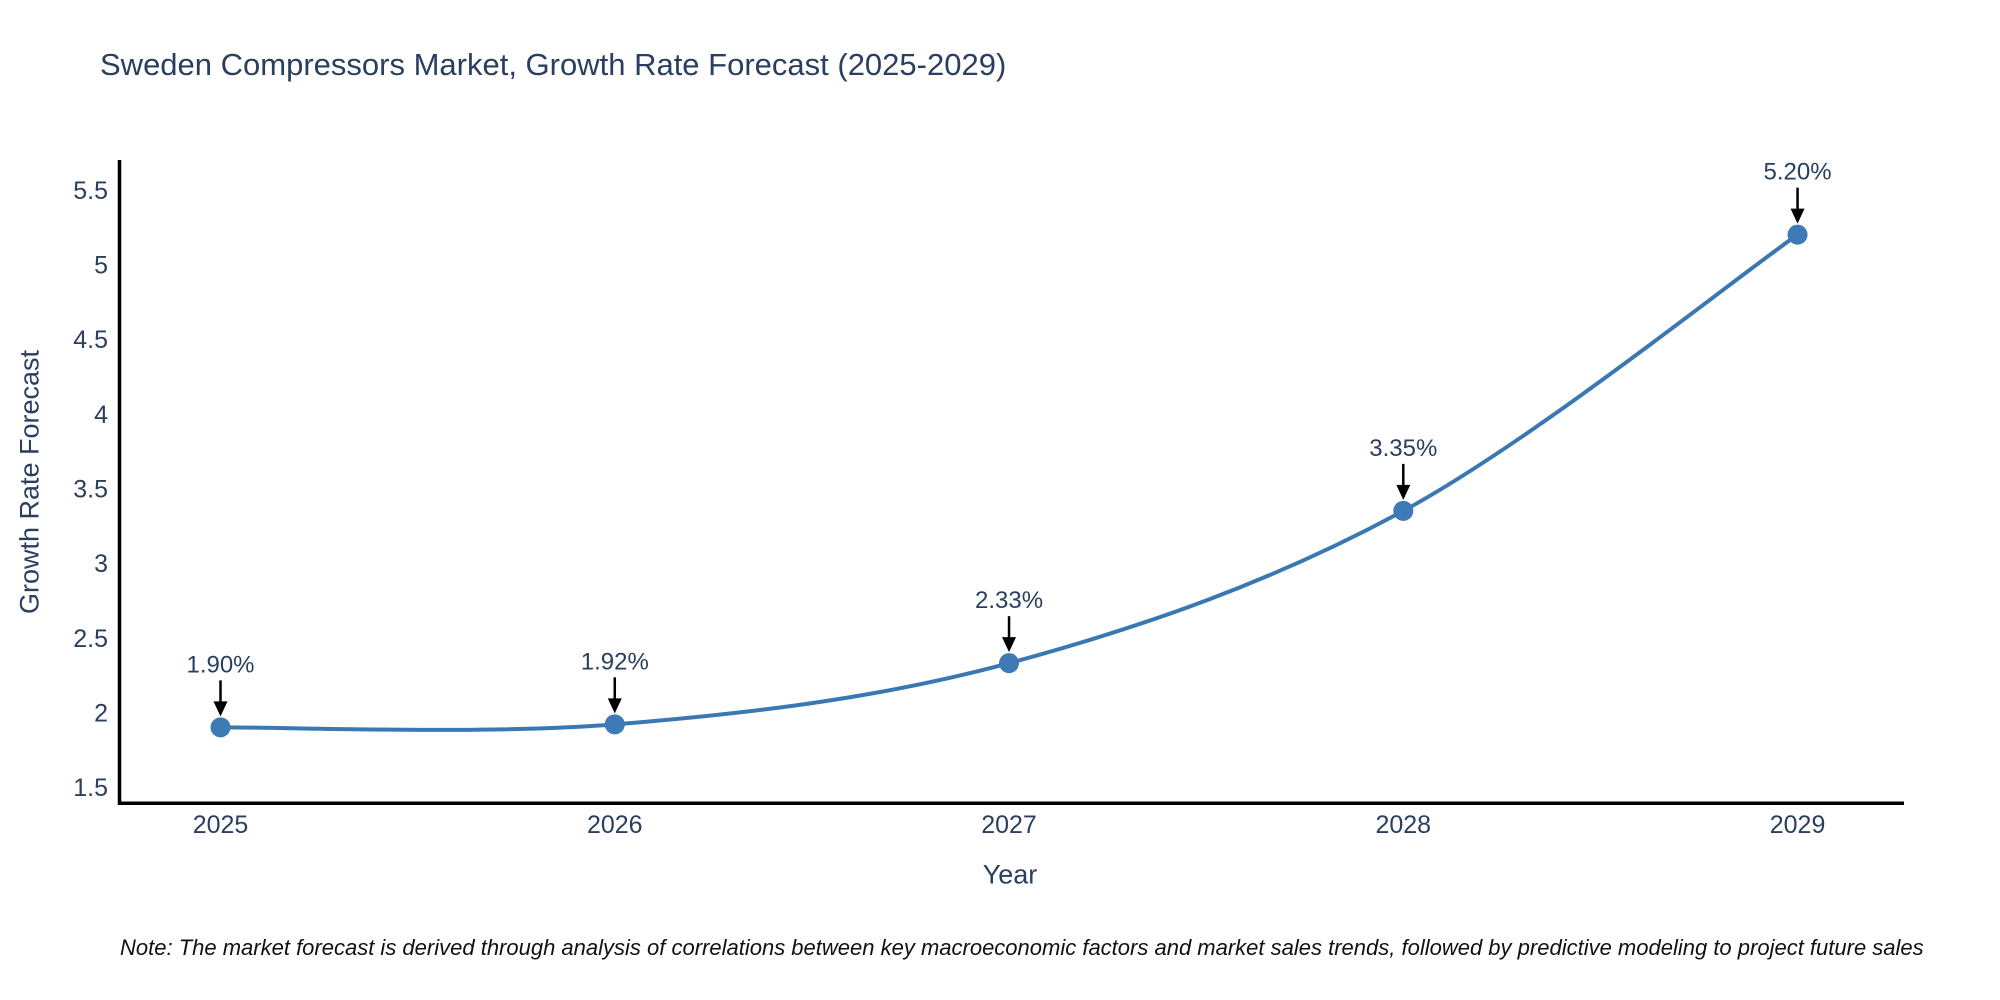 Image resolution: width=2000 pixels, height=1000 pixels. What do you see at coordinates (29, 482) in the screenshot?
I see `y-axis-title: Growth Rate Forecast` at bounding box center [29, 482].